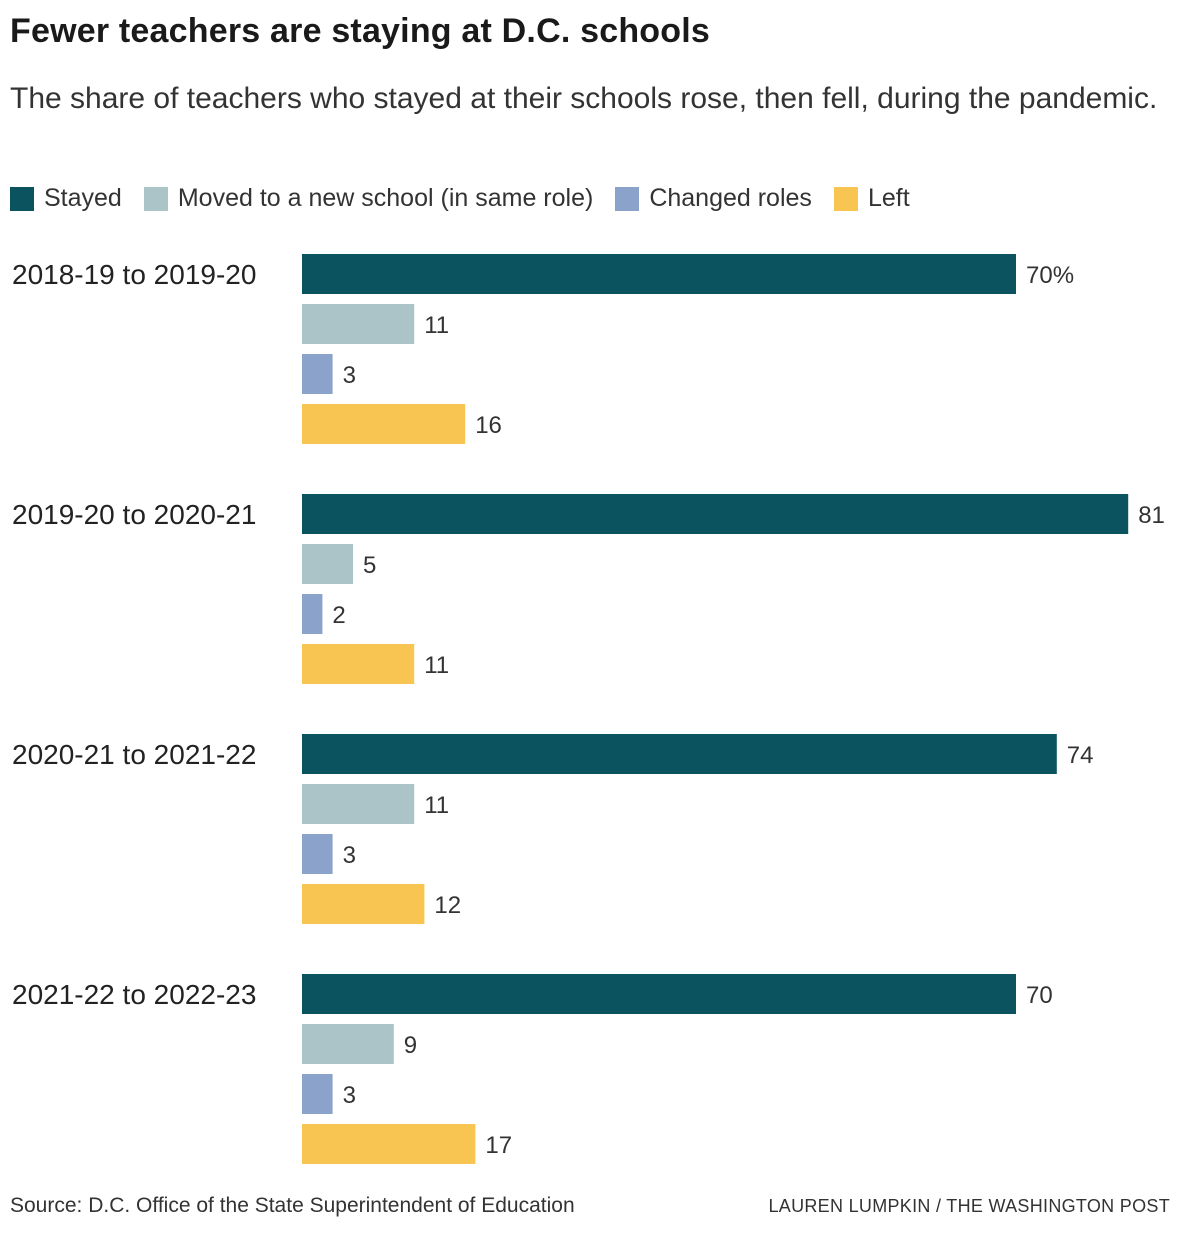 Image resolution: width=1180 pixels, height=1236 pixels. I want to click on legend-item-changed-roles: Changed roles, so click(713, 198).